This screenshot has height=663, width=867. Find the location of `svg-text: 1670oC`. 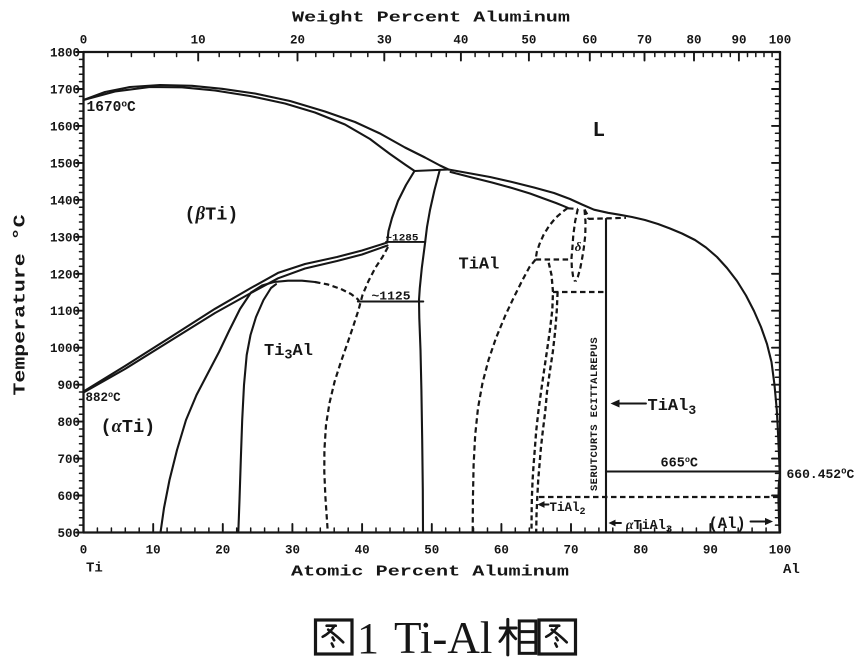

svg-text: 1670oC is located at coordinates (112, 108).